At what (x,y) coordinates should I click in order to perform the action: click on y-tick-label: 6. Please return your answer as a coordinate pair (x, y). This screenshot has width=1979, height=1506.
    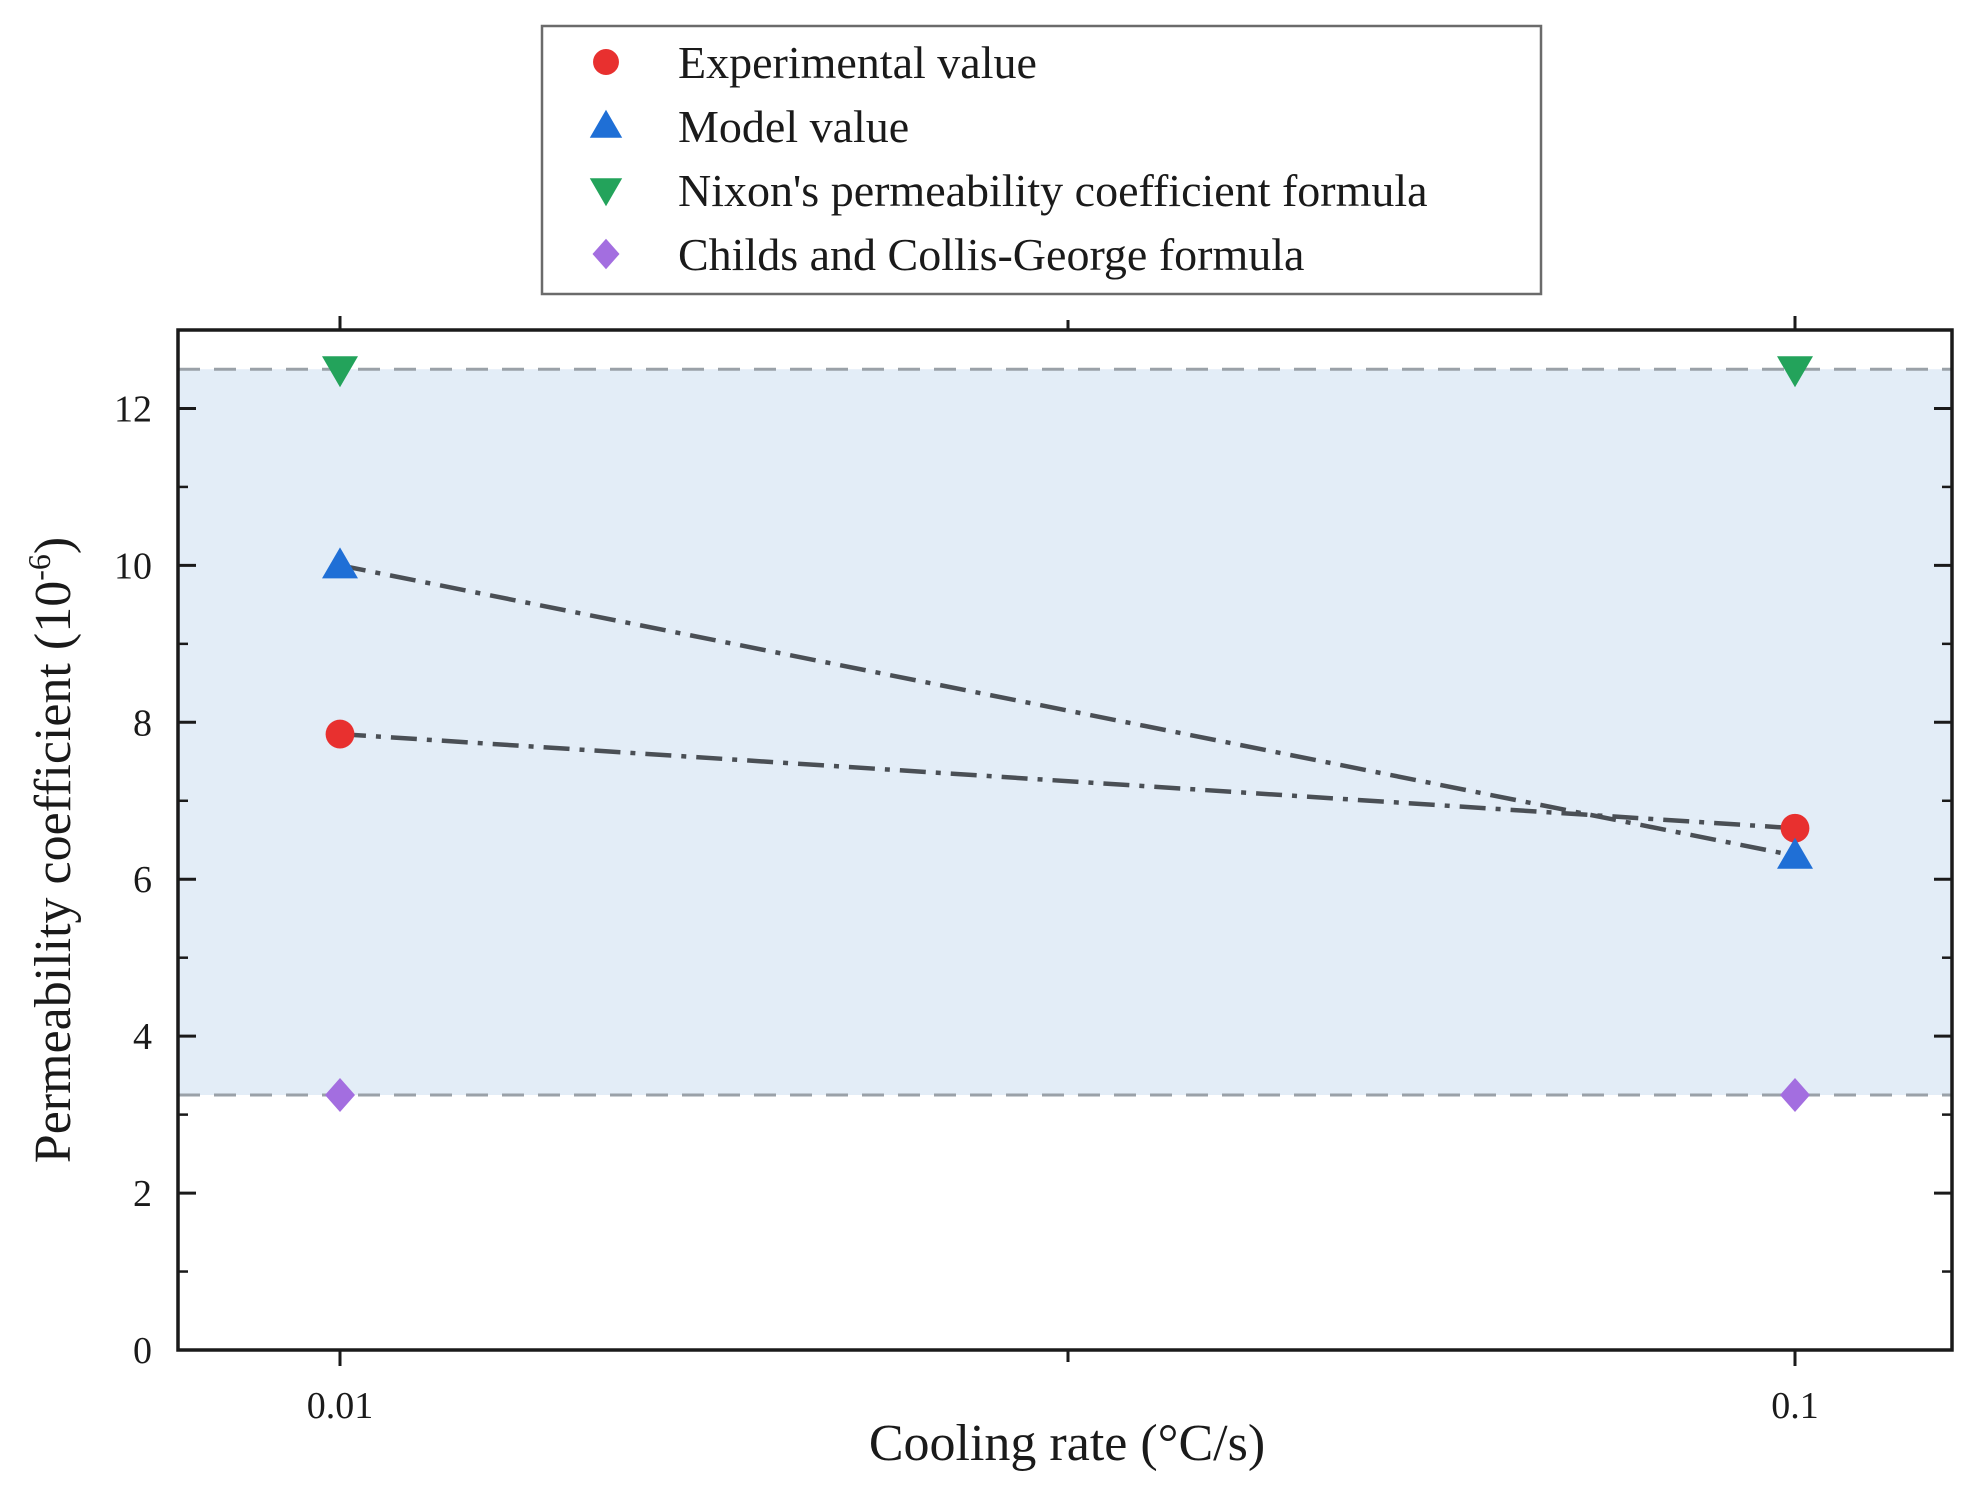
    Looking at the image, I should click on (142, 880).